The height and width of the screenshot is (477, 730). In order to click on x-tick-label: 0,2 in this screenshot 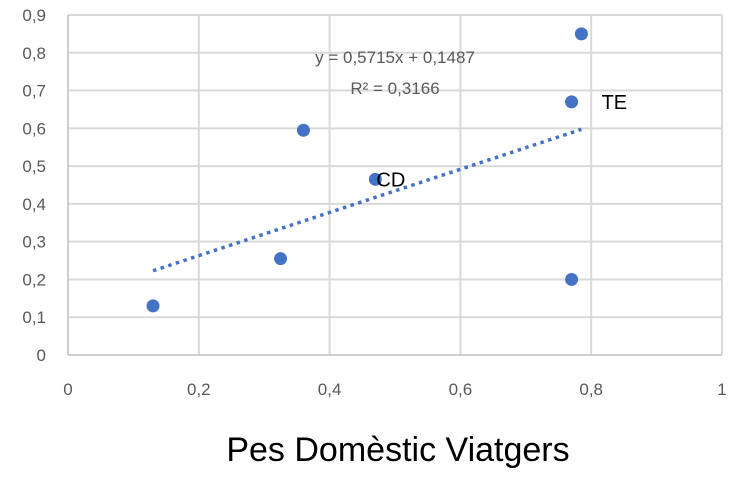, I will do `click(199, 389)`.